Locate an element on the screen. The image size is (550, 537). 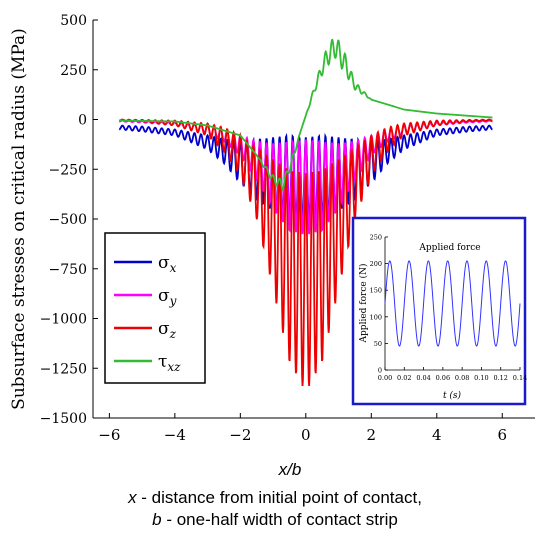
inset-x-tick-label: 0.12 is located at coordinates (500, 378).